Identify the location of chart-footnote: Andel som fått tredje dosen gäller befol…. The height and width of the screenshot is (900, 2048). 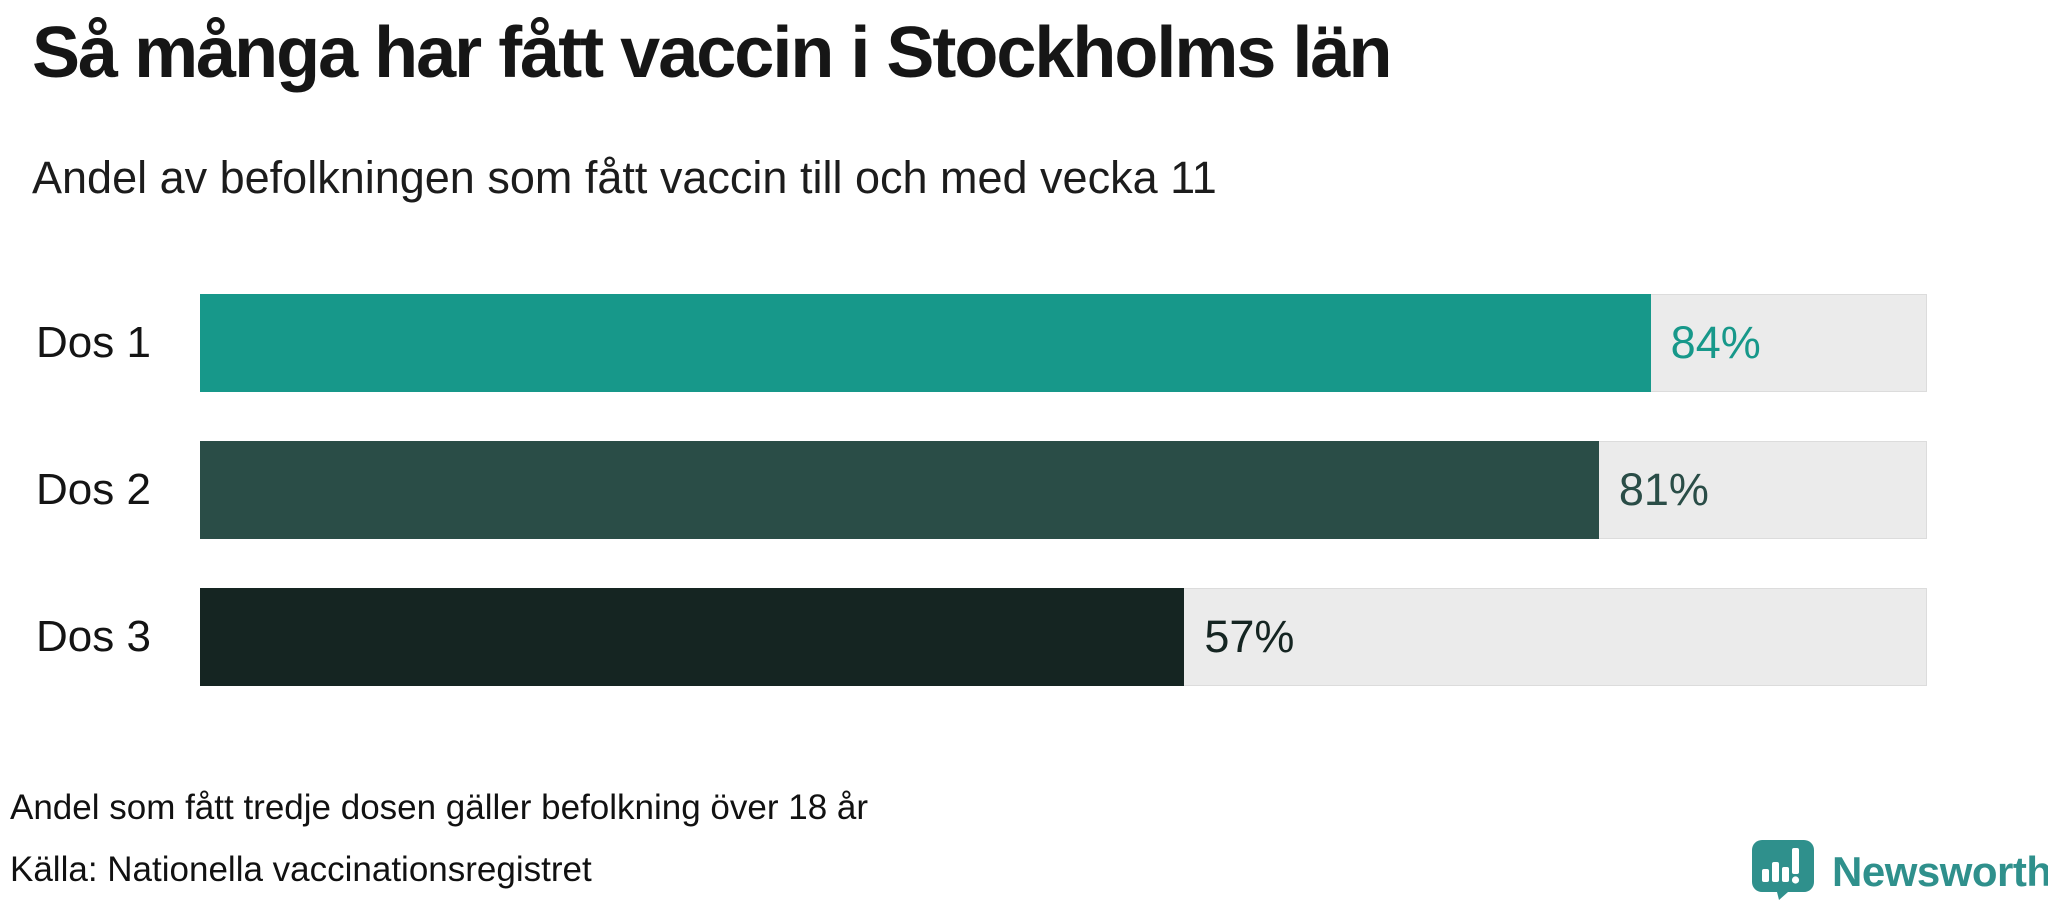
(439, 807).